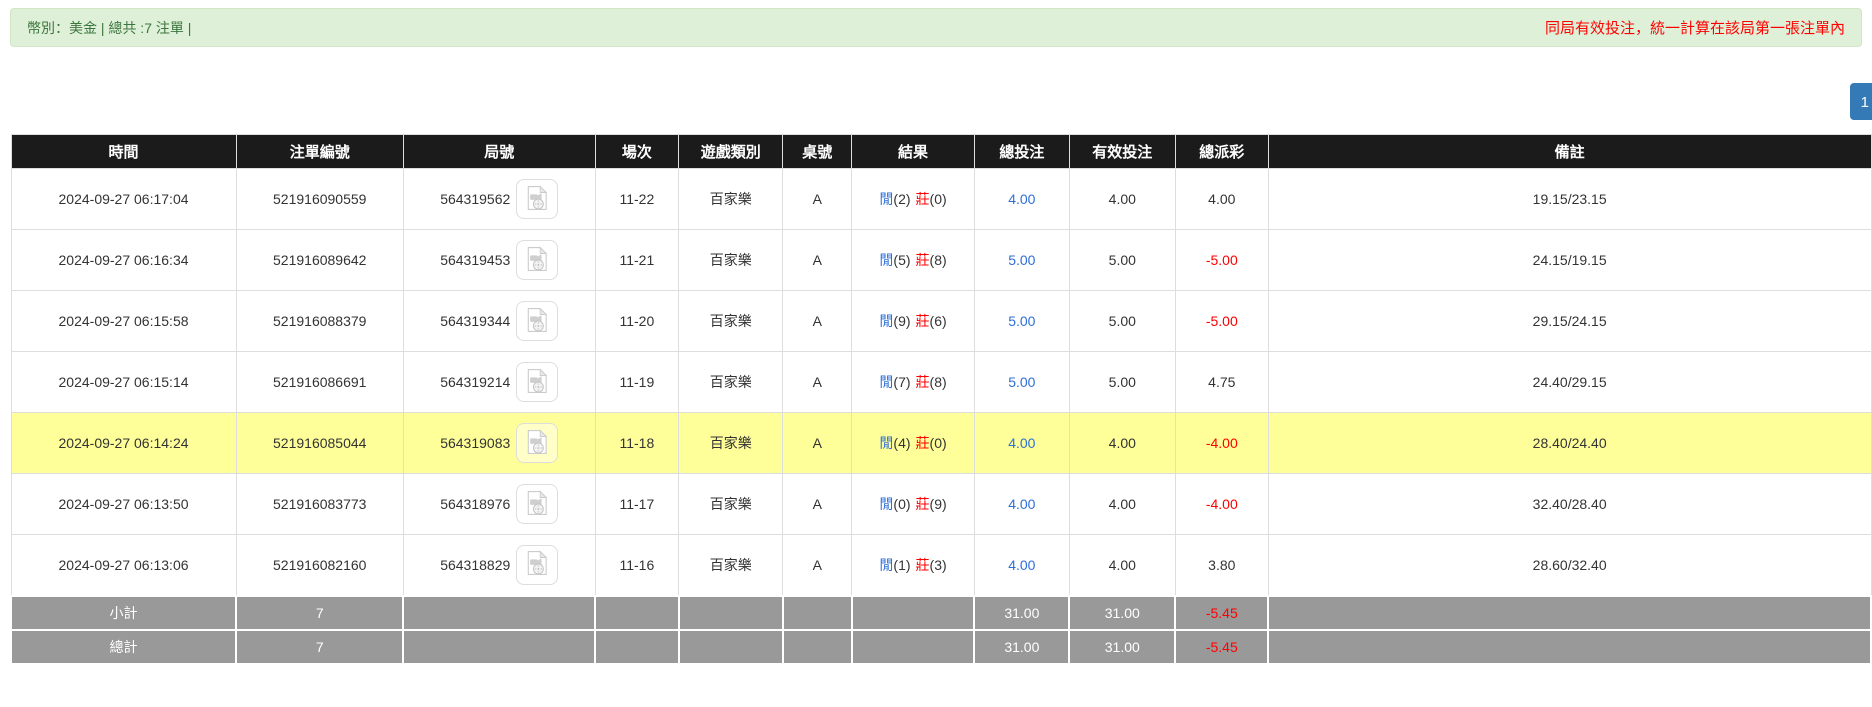  I want to click on cell-payout: 4.75, so click(1221, 382).